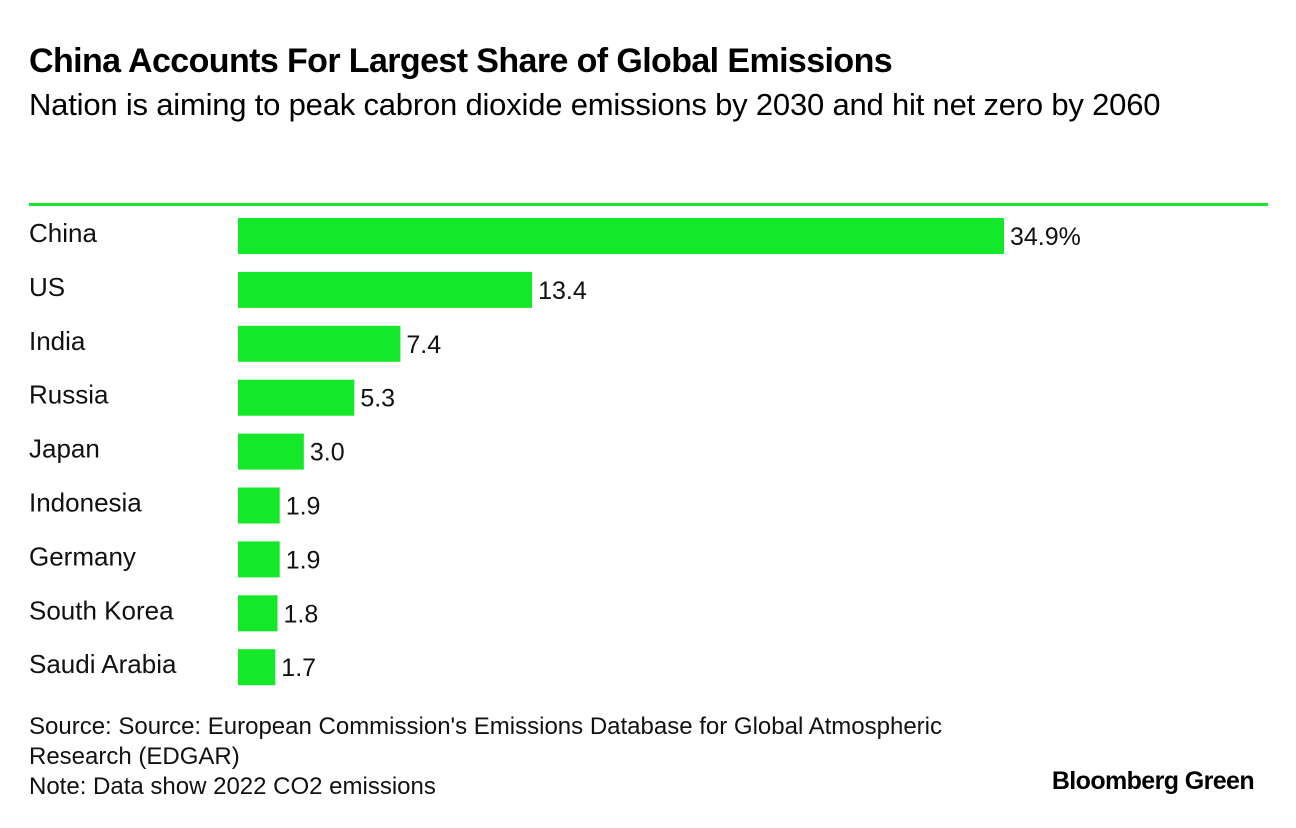  Describe the element at coordinates (103, 664) in the screenshot. I see `category-label: Saudi Arabia` at that location.